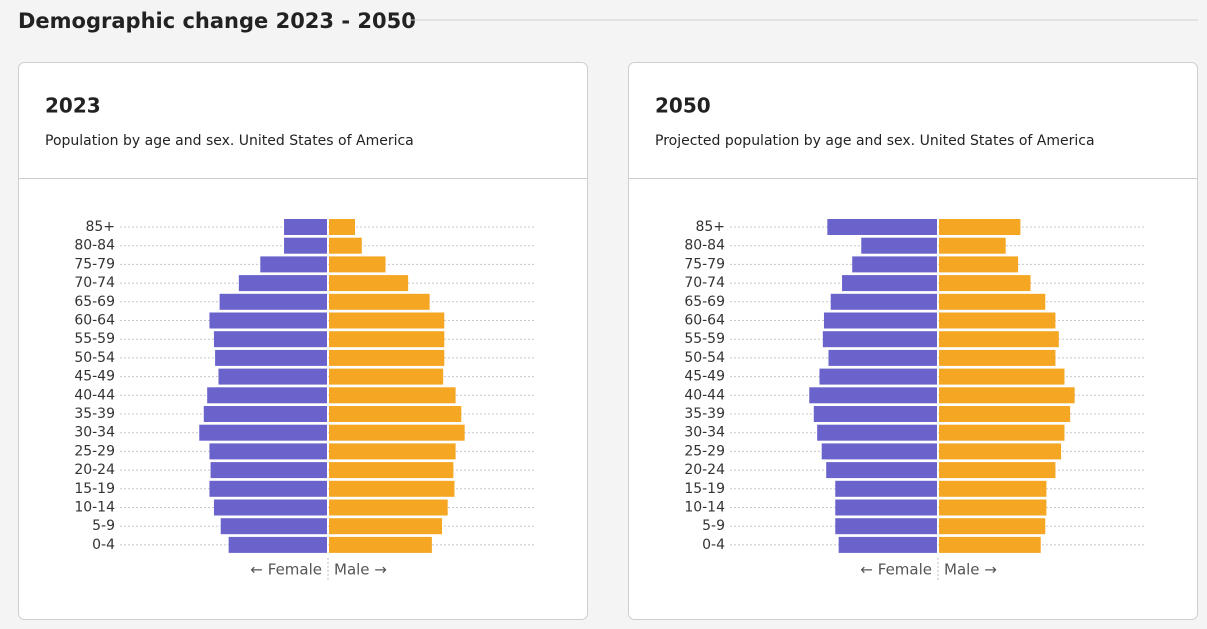 This screenshot has width=1207, height=629. I want to click on chart-title: 2050, so click(683, 106).